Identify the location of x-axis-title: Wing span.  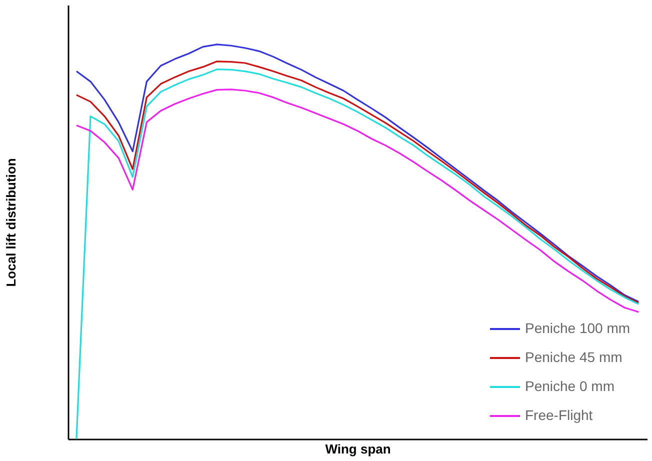
(358, 449).